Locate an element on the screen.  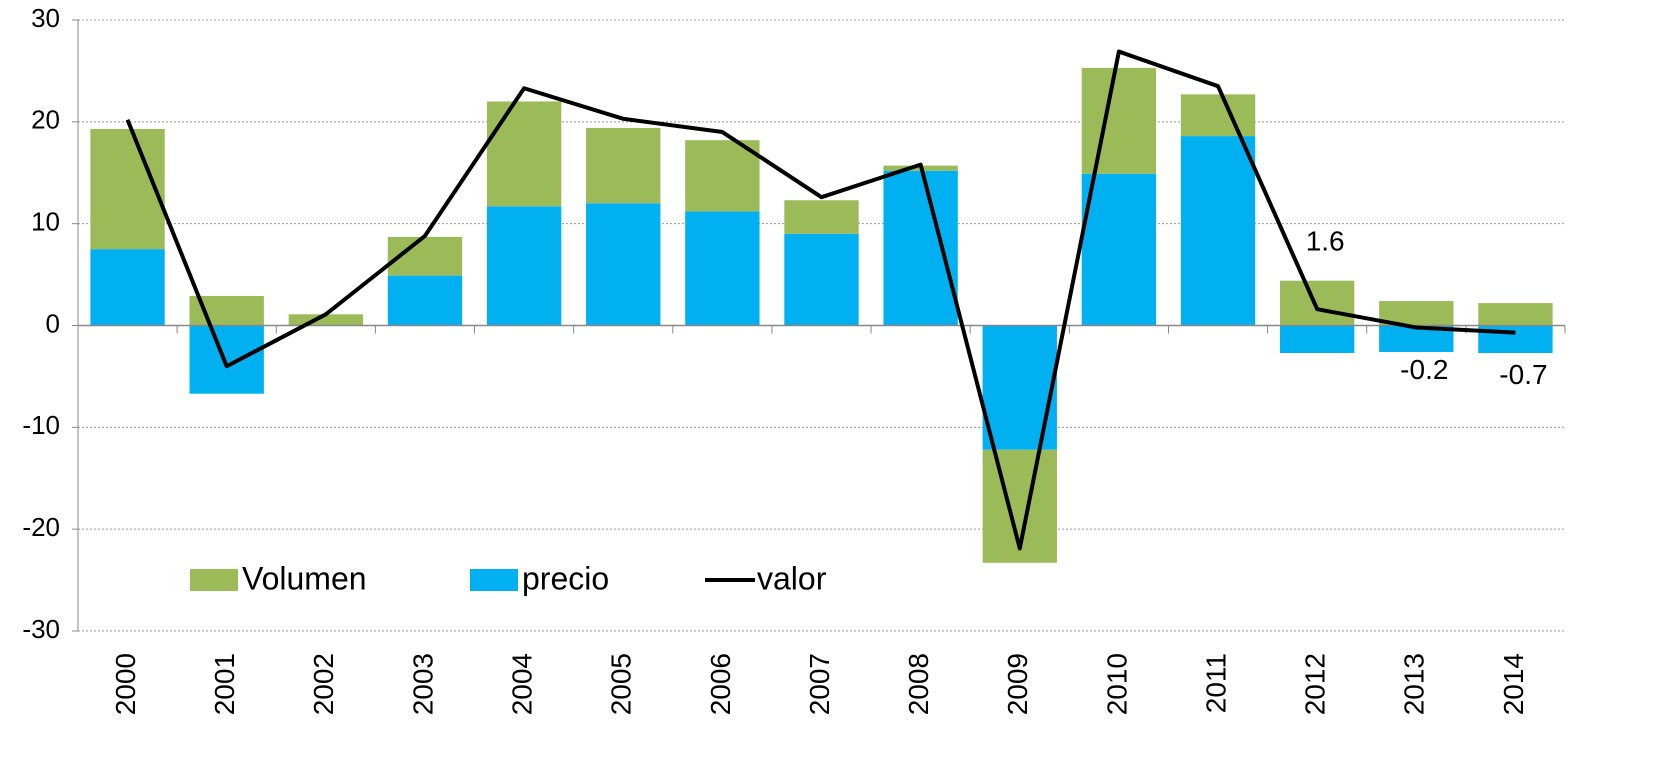
y-tick-label: -10 is located at coordinates (41, 425).